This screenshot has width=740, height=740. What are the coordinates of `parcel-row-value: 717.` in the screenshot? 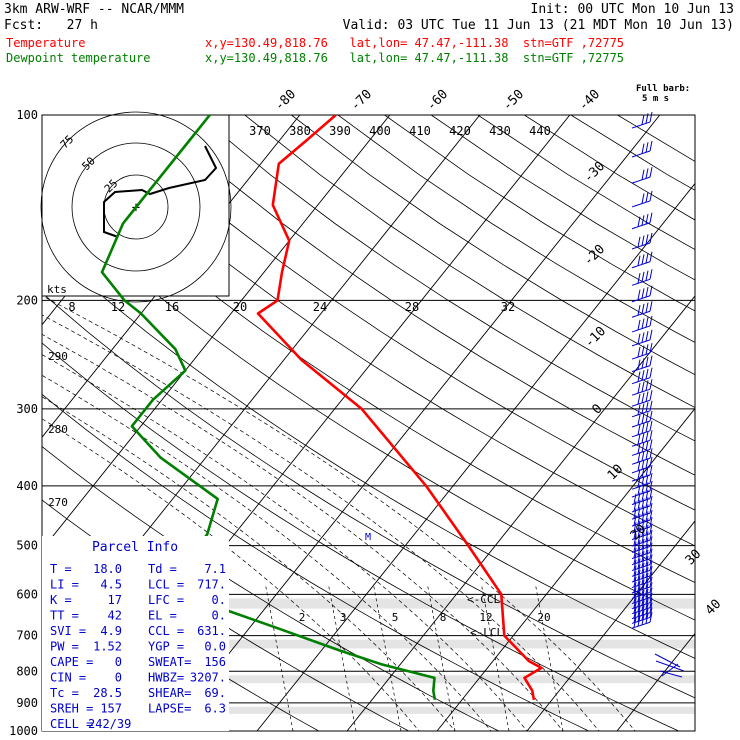 It's located at (211, 585).